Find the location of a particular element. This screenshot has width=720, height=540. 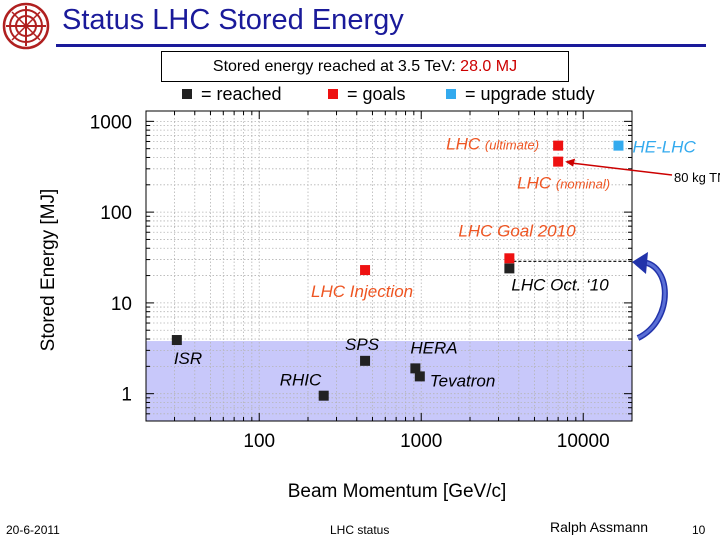

curved-arrow-head is located at coordinates (640, 263).